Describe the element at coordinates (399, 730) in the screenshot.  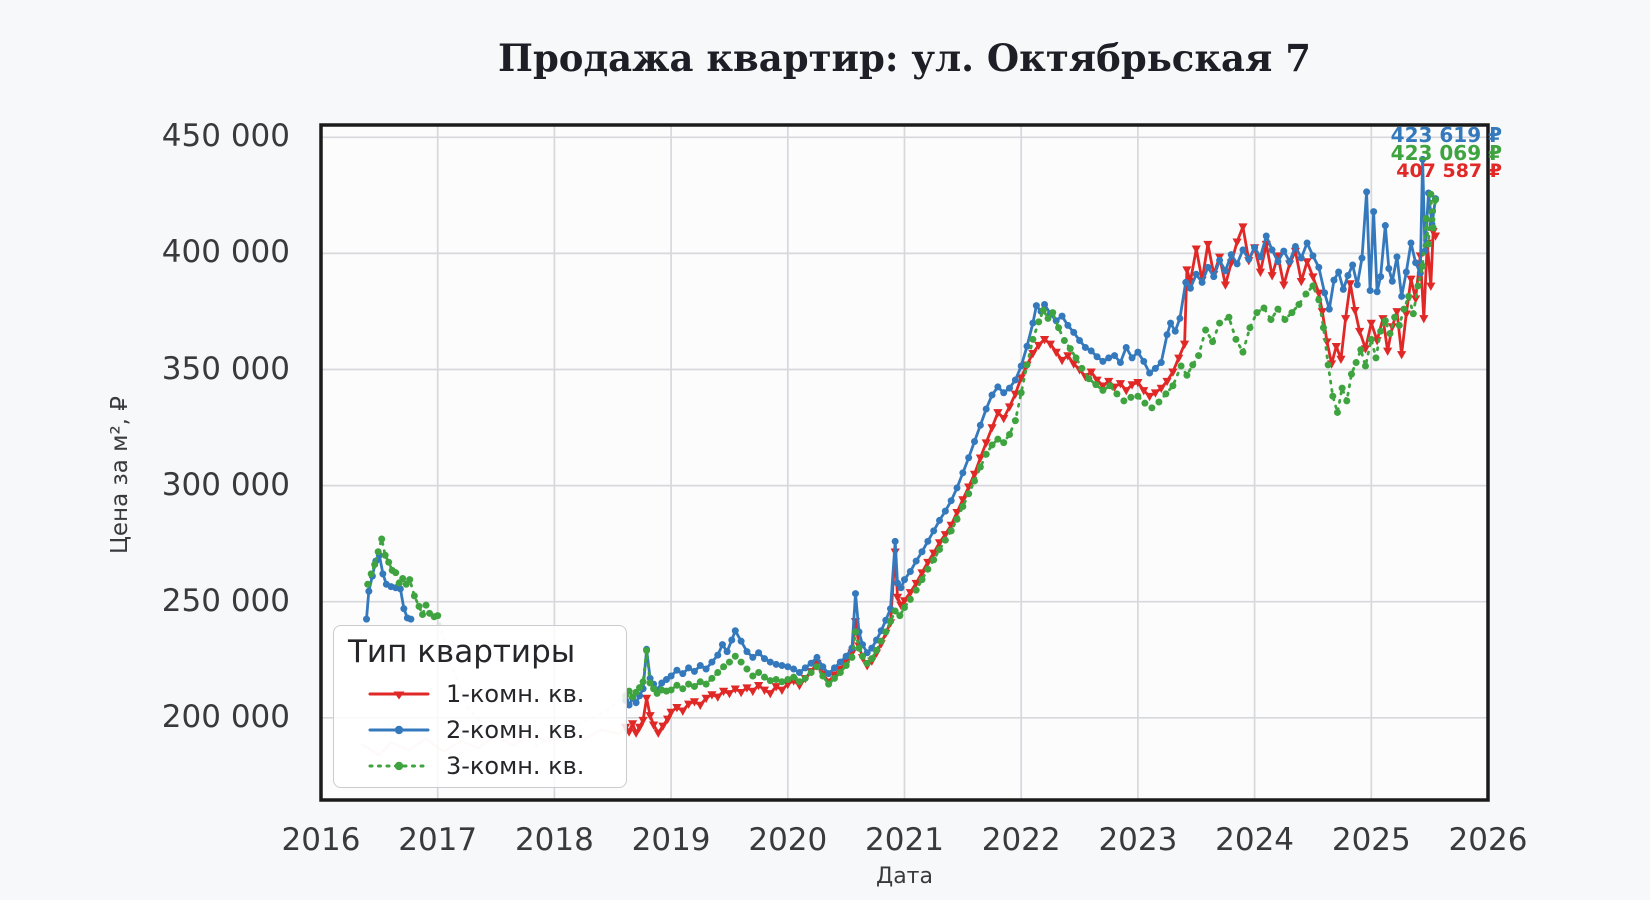
I see `blue-circle-line-icon` at that location.